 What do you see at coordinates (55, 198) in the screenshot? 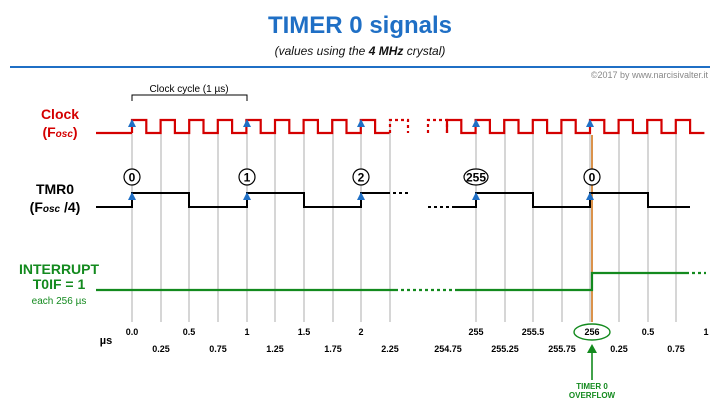
I see `tmr0-label: TMR0 (Fosc /4)` at bounding box center [55, 198].